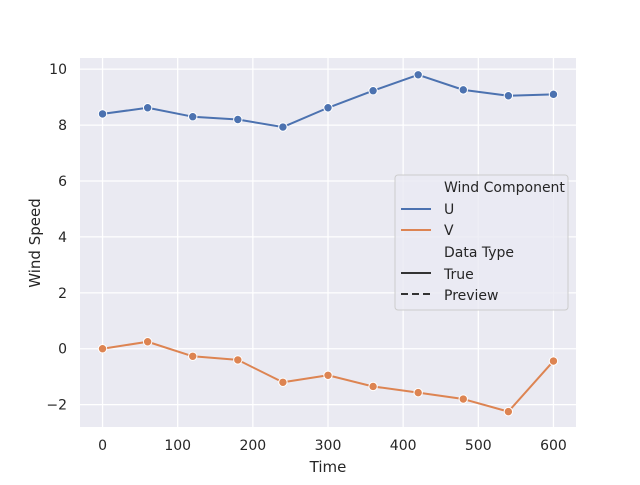 The image size is (640, 485). What do you see at coordinates (56, 406) in the screenshot?
I see `y-tick-label: −2` at bounding box center [56, 406].